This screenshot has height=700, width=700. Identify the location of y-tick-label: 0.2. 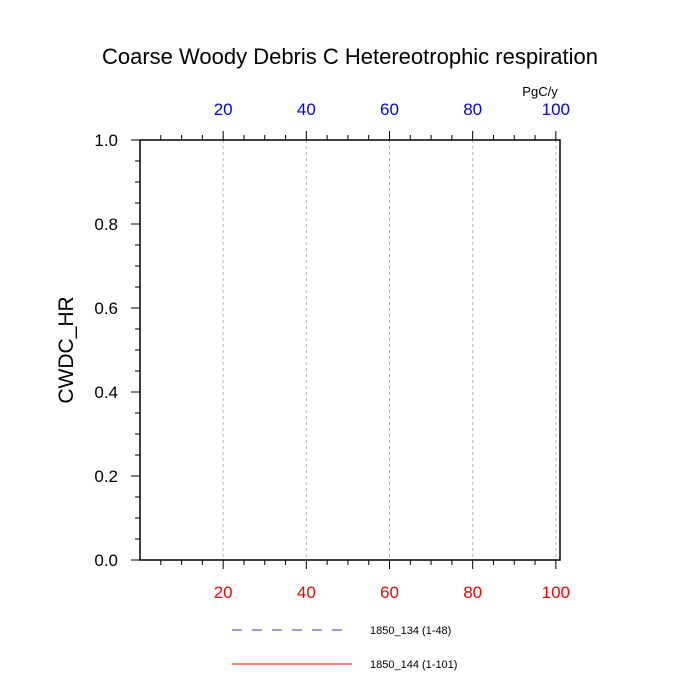
(106, 476).